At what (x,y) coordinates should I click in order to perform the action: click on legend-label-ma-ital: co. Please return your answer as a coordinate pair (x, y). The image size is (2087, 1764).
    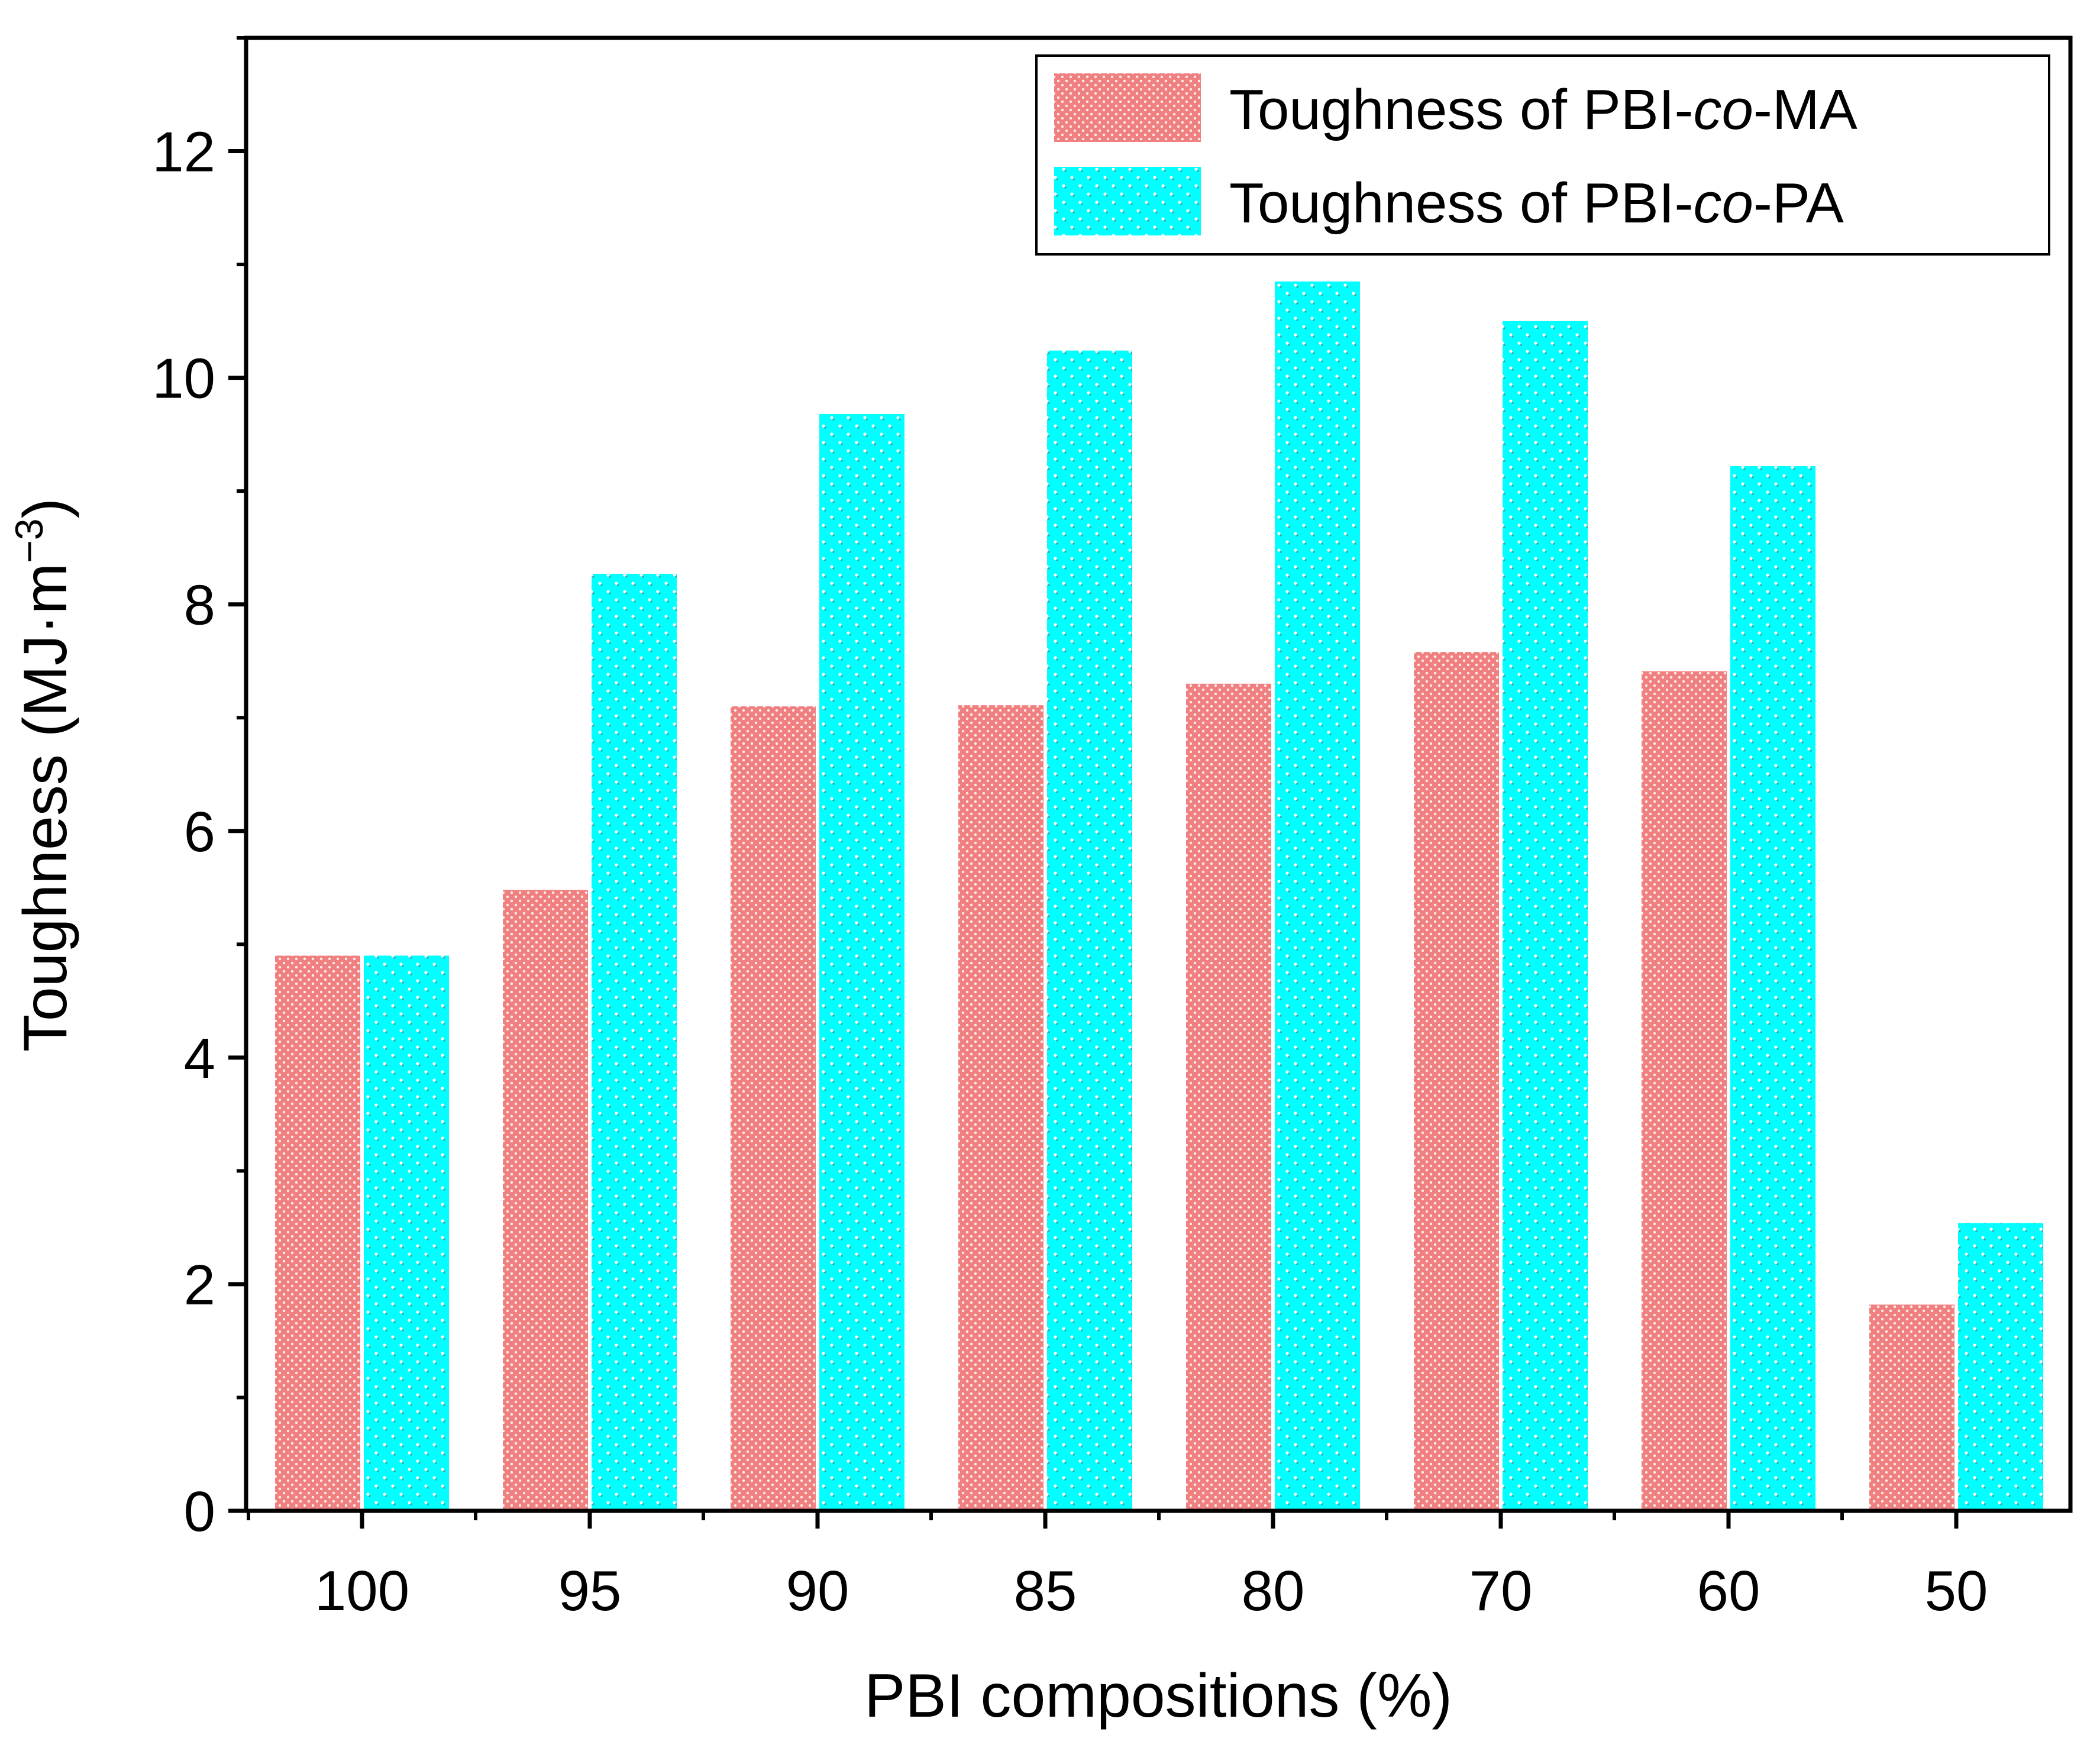
    Looking at the image, I should click on (1723, 109).